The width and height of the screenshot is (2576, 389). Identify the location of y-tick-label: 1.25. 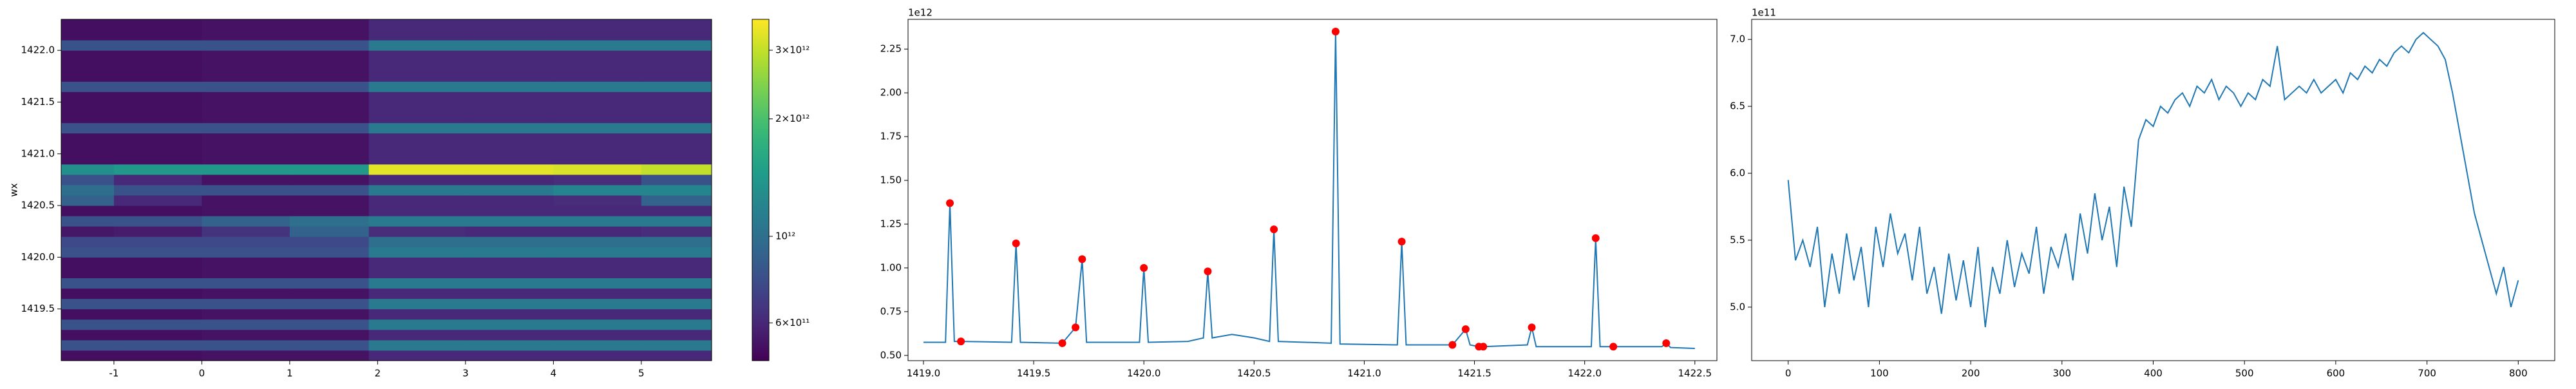
(891, 224).